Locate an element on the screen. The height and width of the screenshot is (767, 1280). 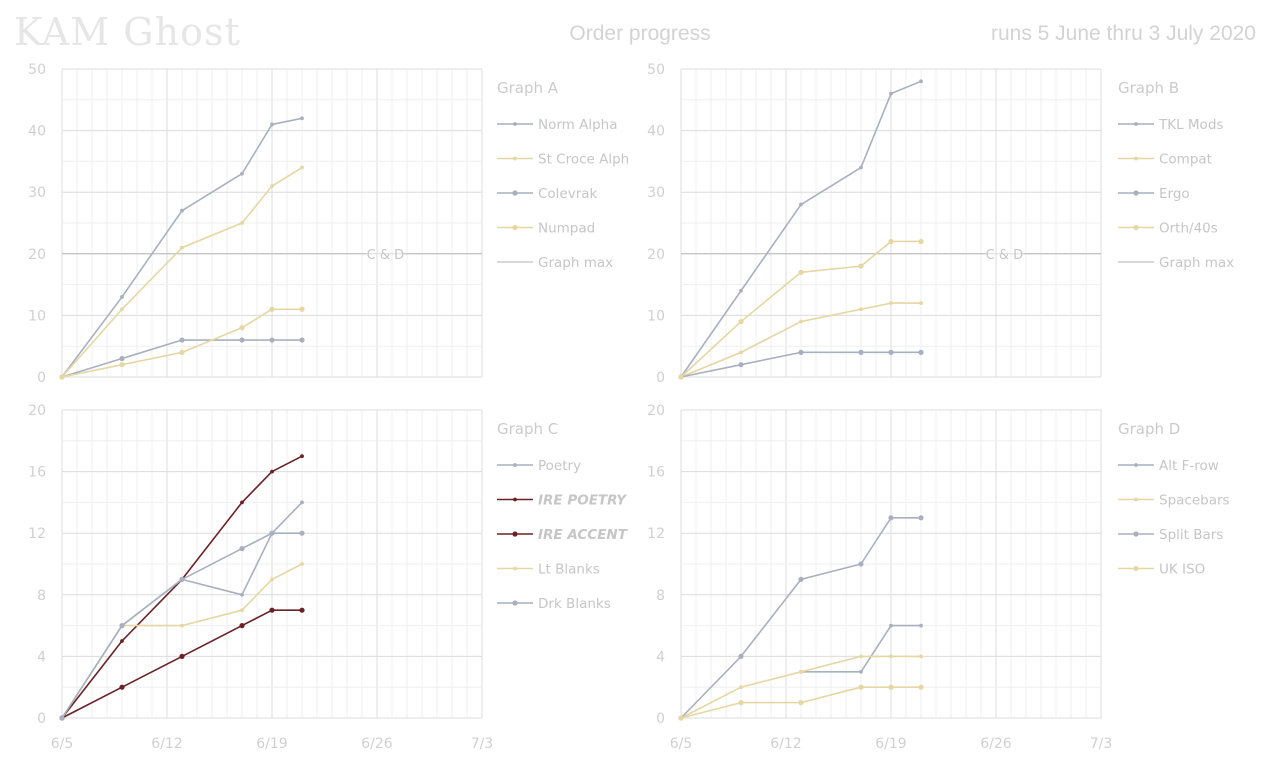
legend-item: Spacebars is located at coordinates (1174, 501).